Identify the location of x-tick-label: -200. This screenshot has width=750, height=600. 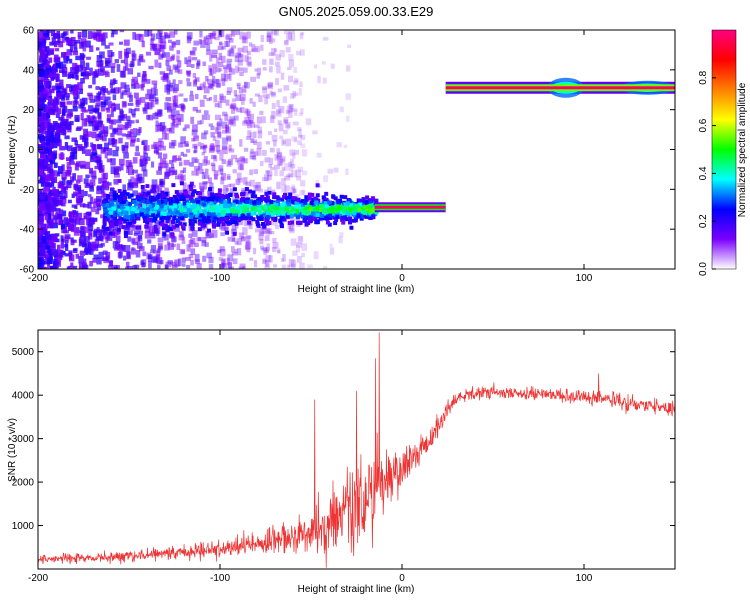
(38, 578).